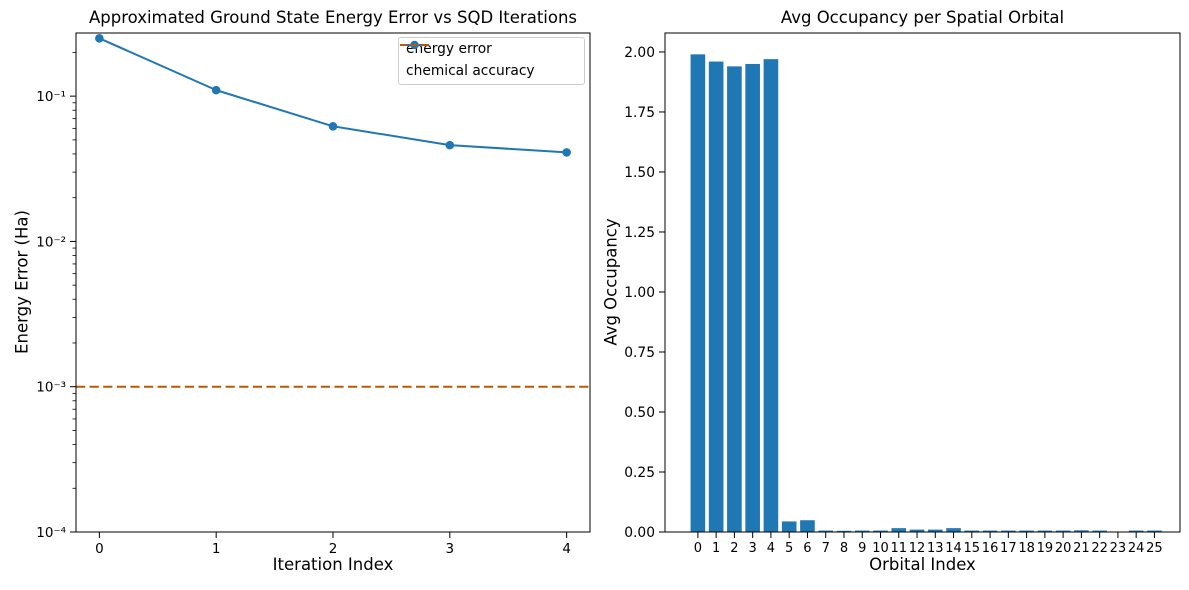  What do you see at coordinates (1099, 548) in the screenshot?
I see `x-tick-label: 22` at bounding box center [1099, 548].